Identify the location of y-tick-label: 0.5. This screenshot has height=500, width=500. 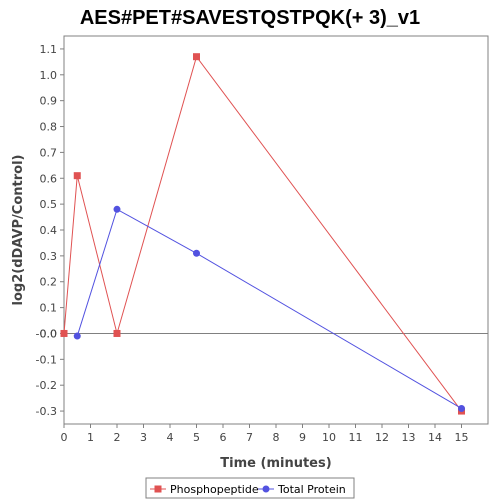
(49, 204).